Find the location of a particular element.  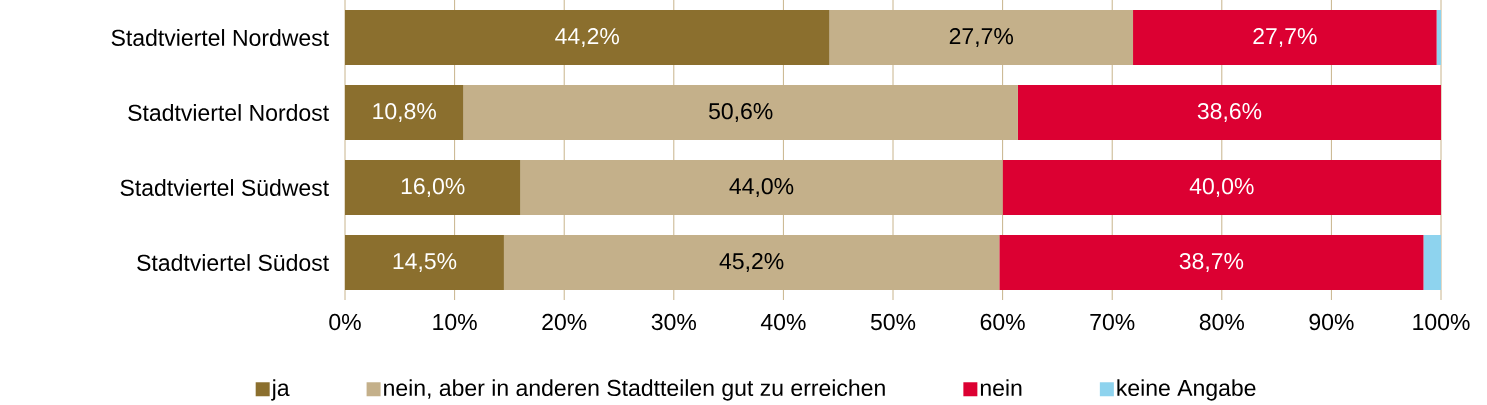

data-label: 44,2% is located at coordinates (587, 37).